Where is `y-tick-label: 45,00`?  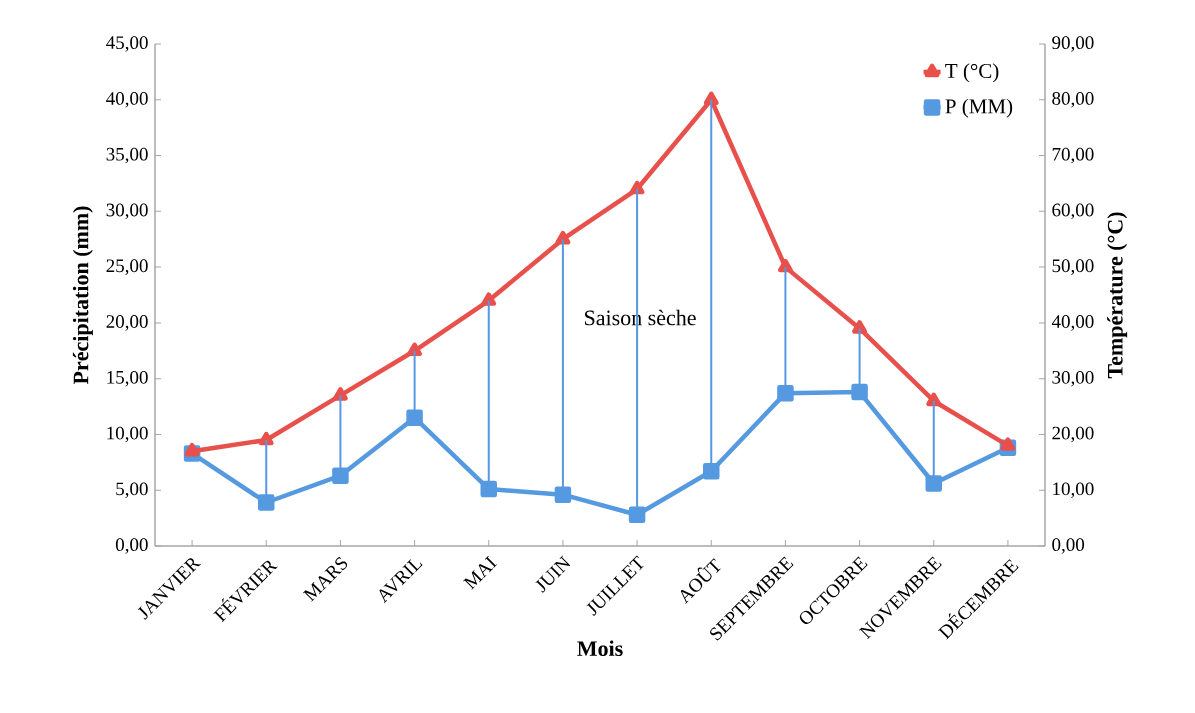
y-tick-label: 45,00 is located at coordinates (127, 44).